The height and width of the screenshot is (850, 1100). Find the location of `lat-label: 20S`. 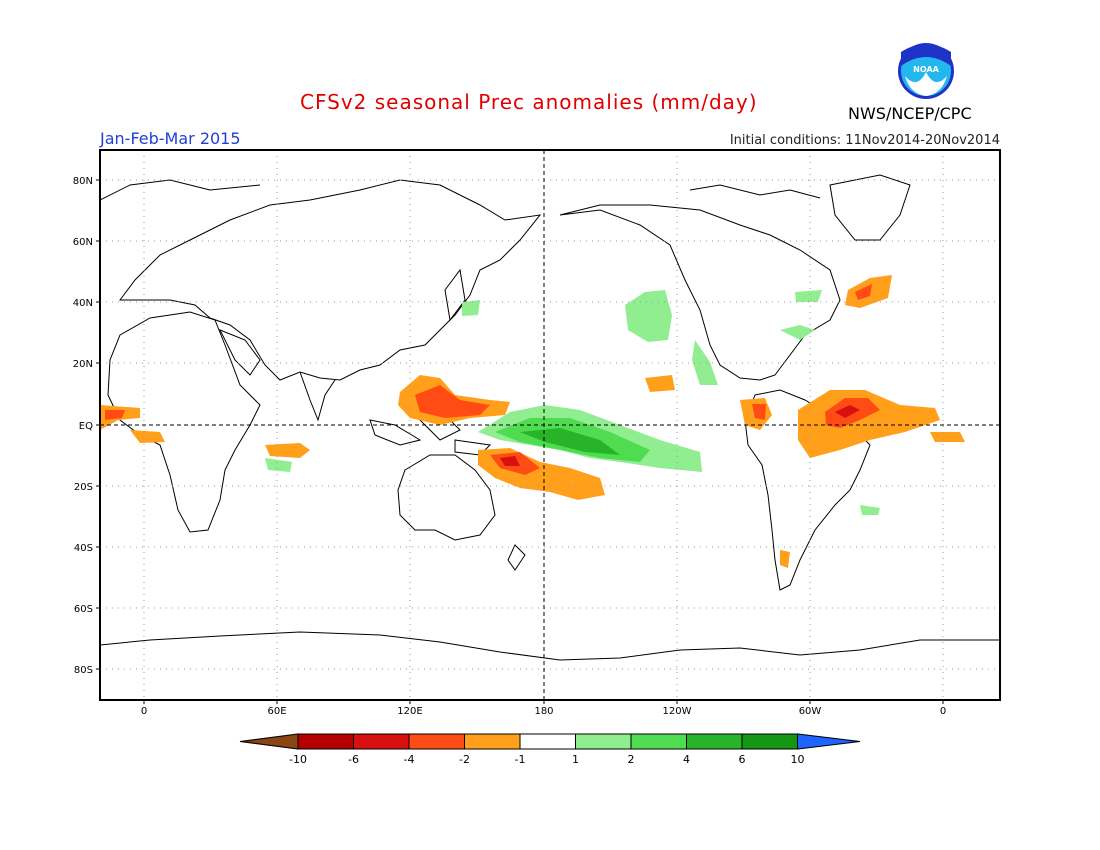

lat-label: 20S is located at coordinates (83, 487).